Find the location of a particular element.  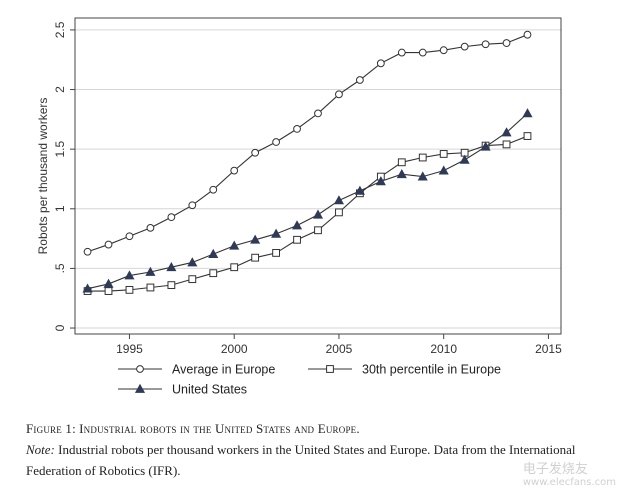

watermark: 电子发烧友 www.elecfans.com is located at coordinates (569, 473).